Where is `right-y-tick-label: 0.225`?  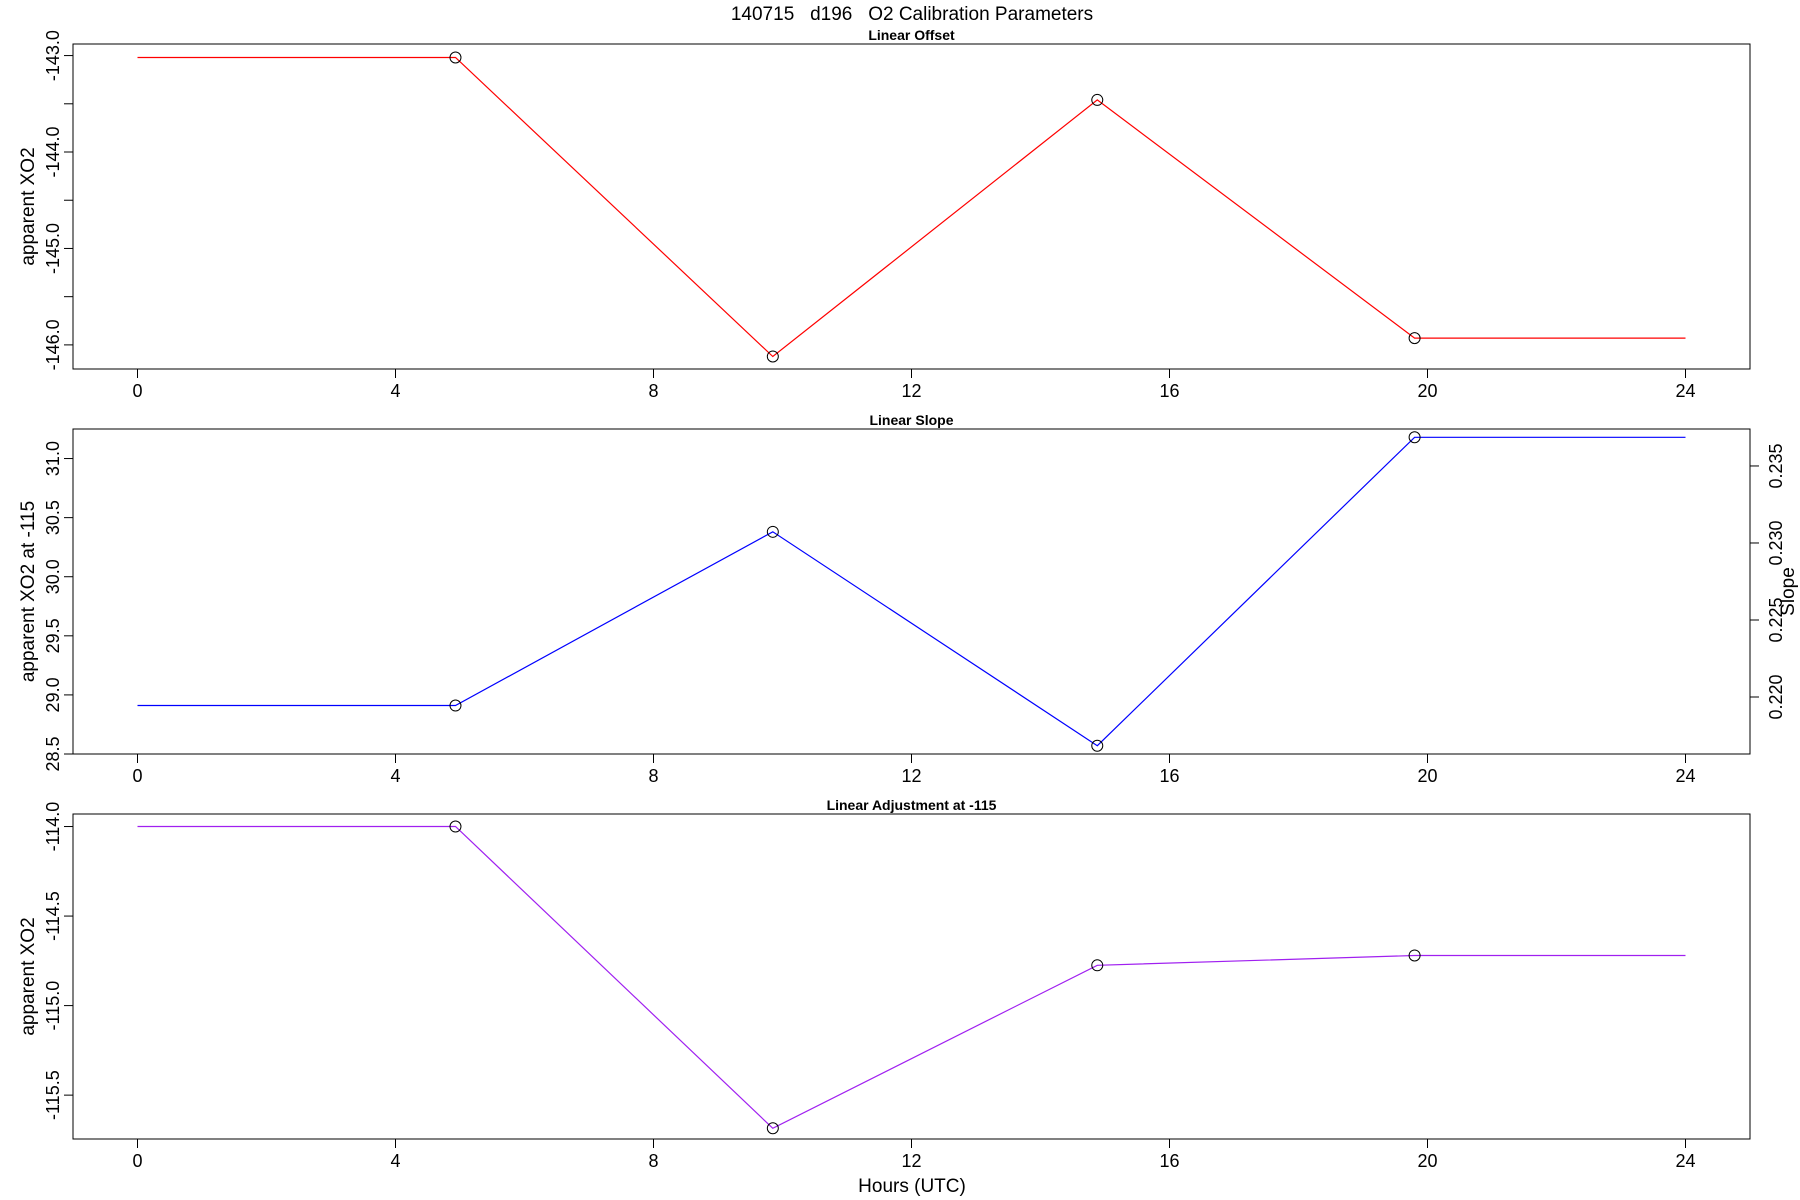 right-y-tick-label: 0.225 is located at coordinates (1776, 619).